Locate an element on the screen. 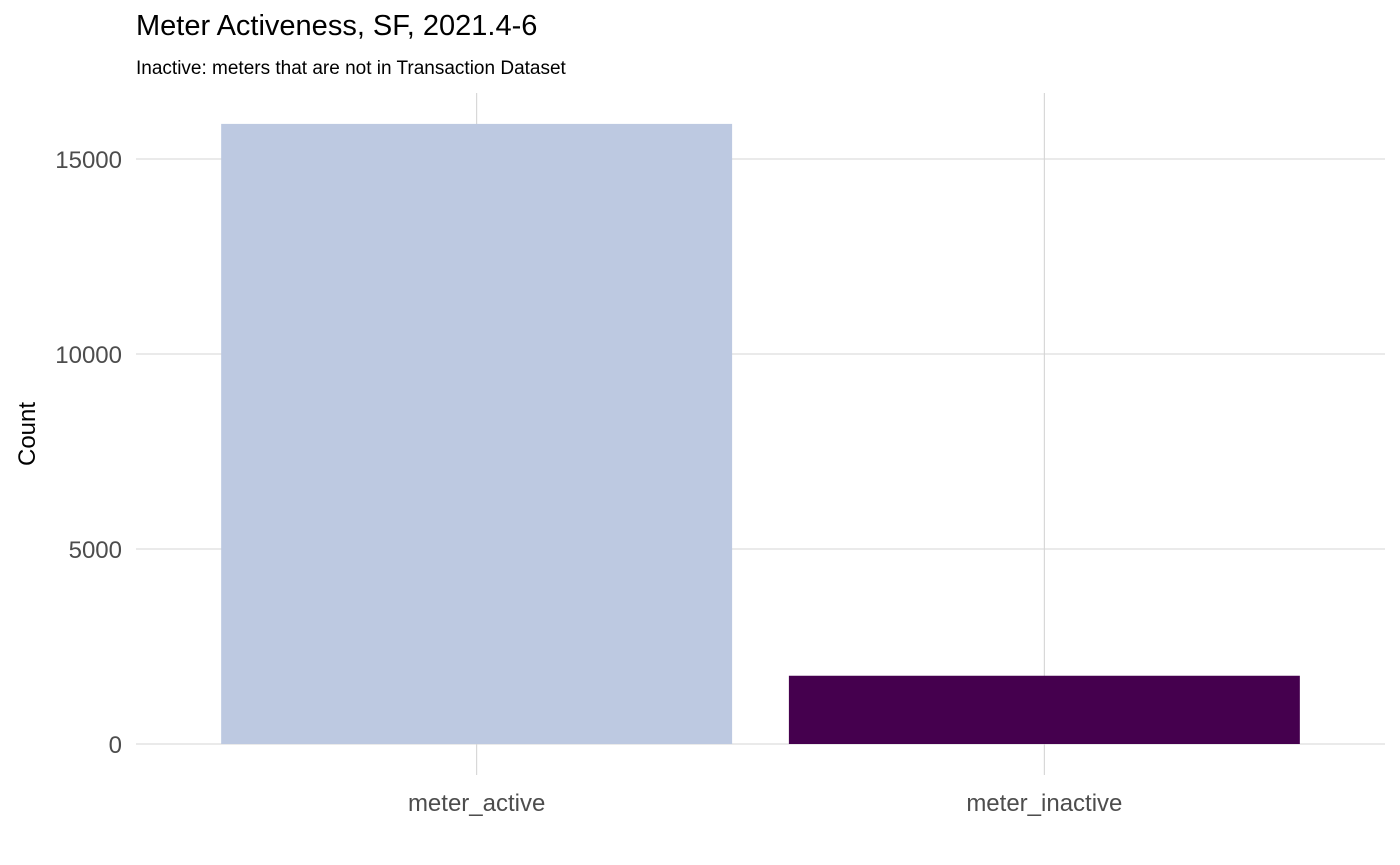  x-axis-tick-labels: meter_active meter_inactive is located at coordinates (765, 803).